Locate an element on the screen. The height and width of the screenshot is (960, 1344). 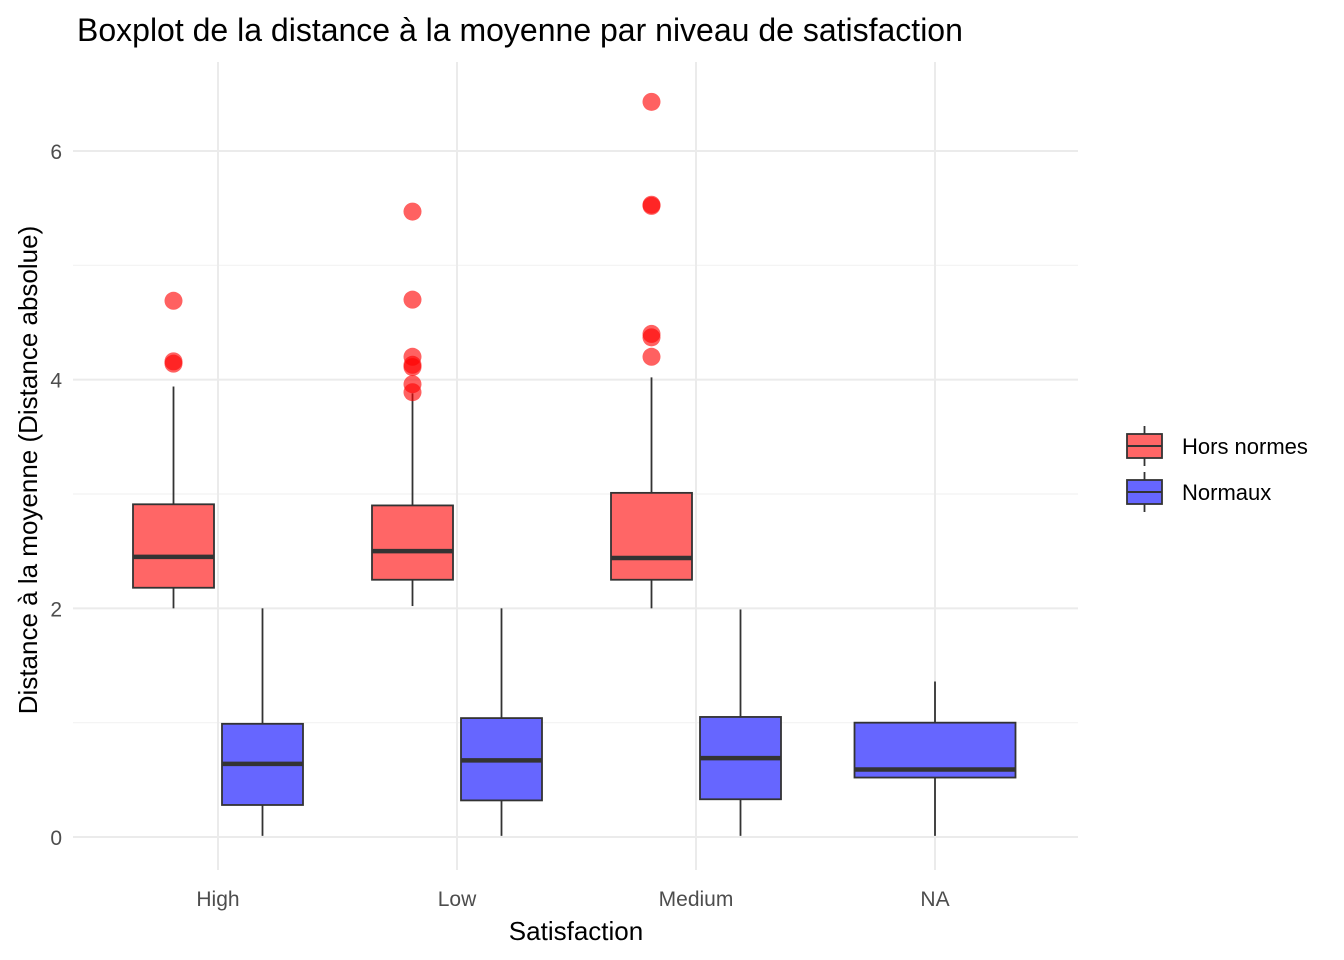
legend-item-normaux: Normaux is located at coordinates (1198, 492).